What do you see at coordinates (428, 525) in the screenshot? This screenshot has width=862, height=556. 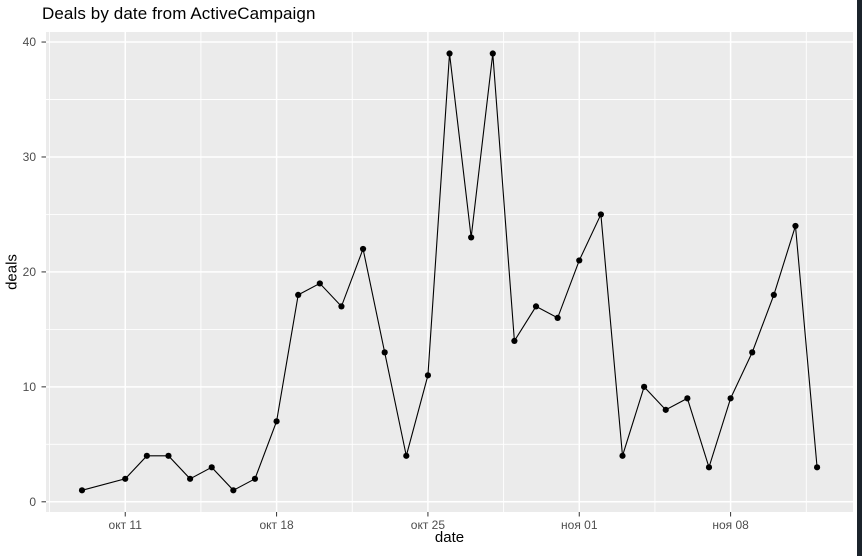 I see `tick-label-x: окт 25` at bounding box center [428, 525].